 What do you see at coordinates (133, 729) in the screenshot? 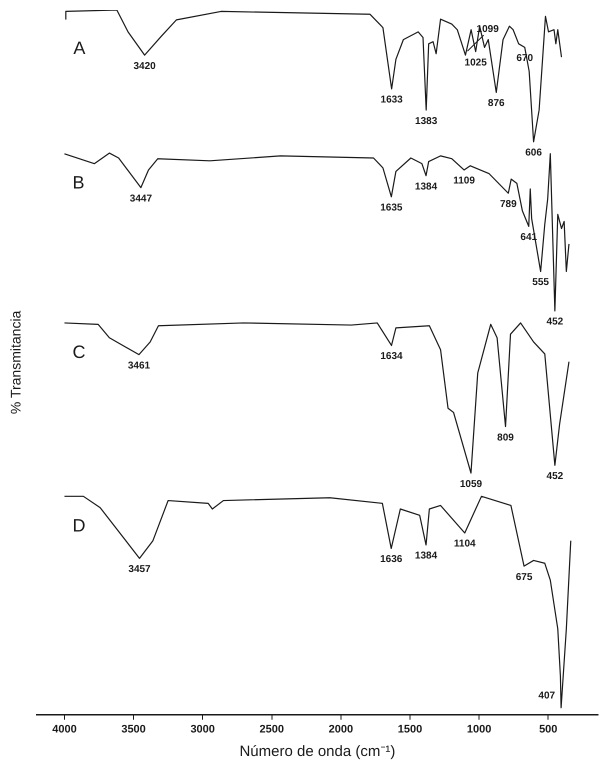
I see `x-tick-label: 3500` at bounding box center [133, 729].